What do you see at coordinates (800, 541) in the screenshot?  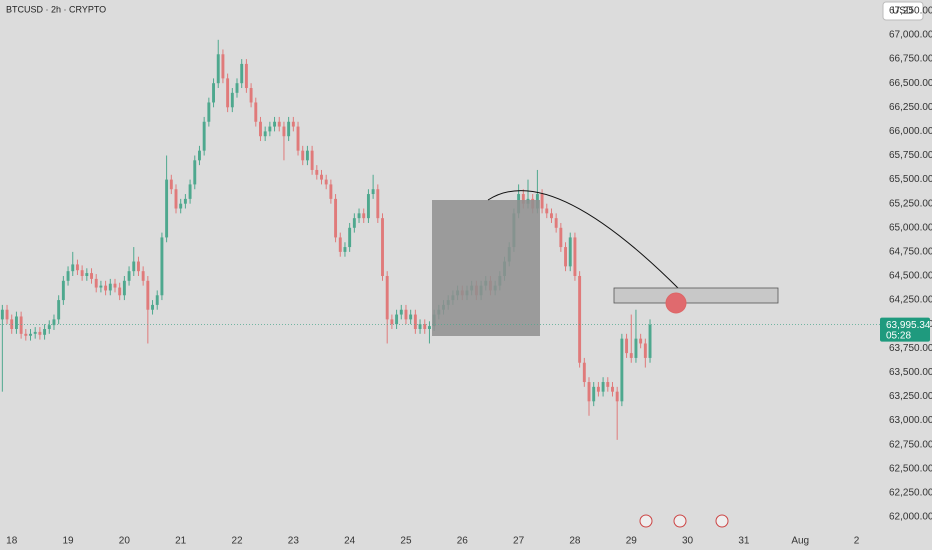 I see `x-tick-label: Aug` at bounding box center [800, 541].